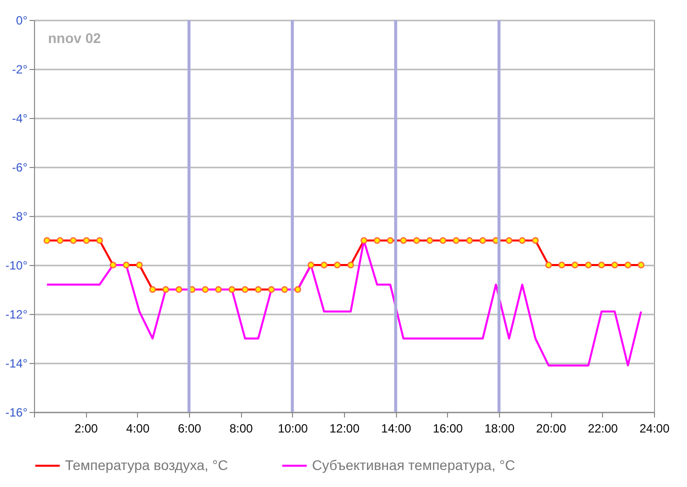  What do you see at coordinates (20, 69) in the screenshot?
I see `y-tick-label: -2°` at bounding box center [20, 69].